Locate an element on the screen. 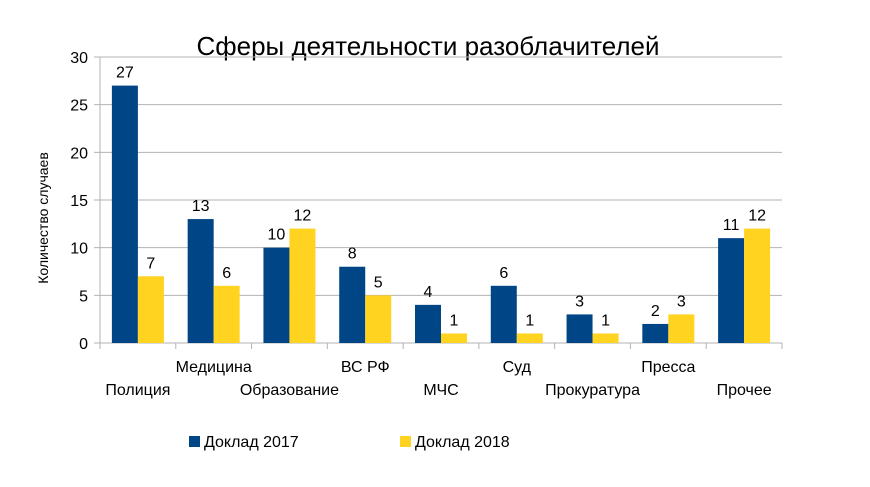 The height and width of the screenshot is (487, 870). data-label: 2 is located at coordinates (655, 311).